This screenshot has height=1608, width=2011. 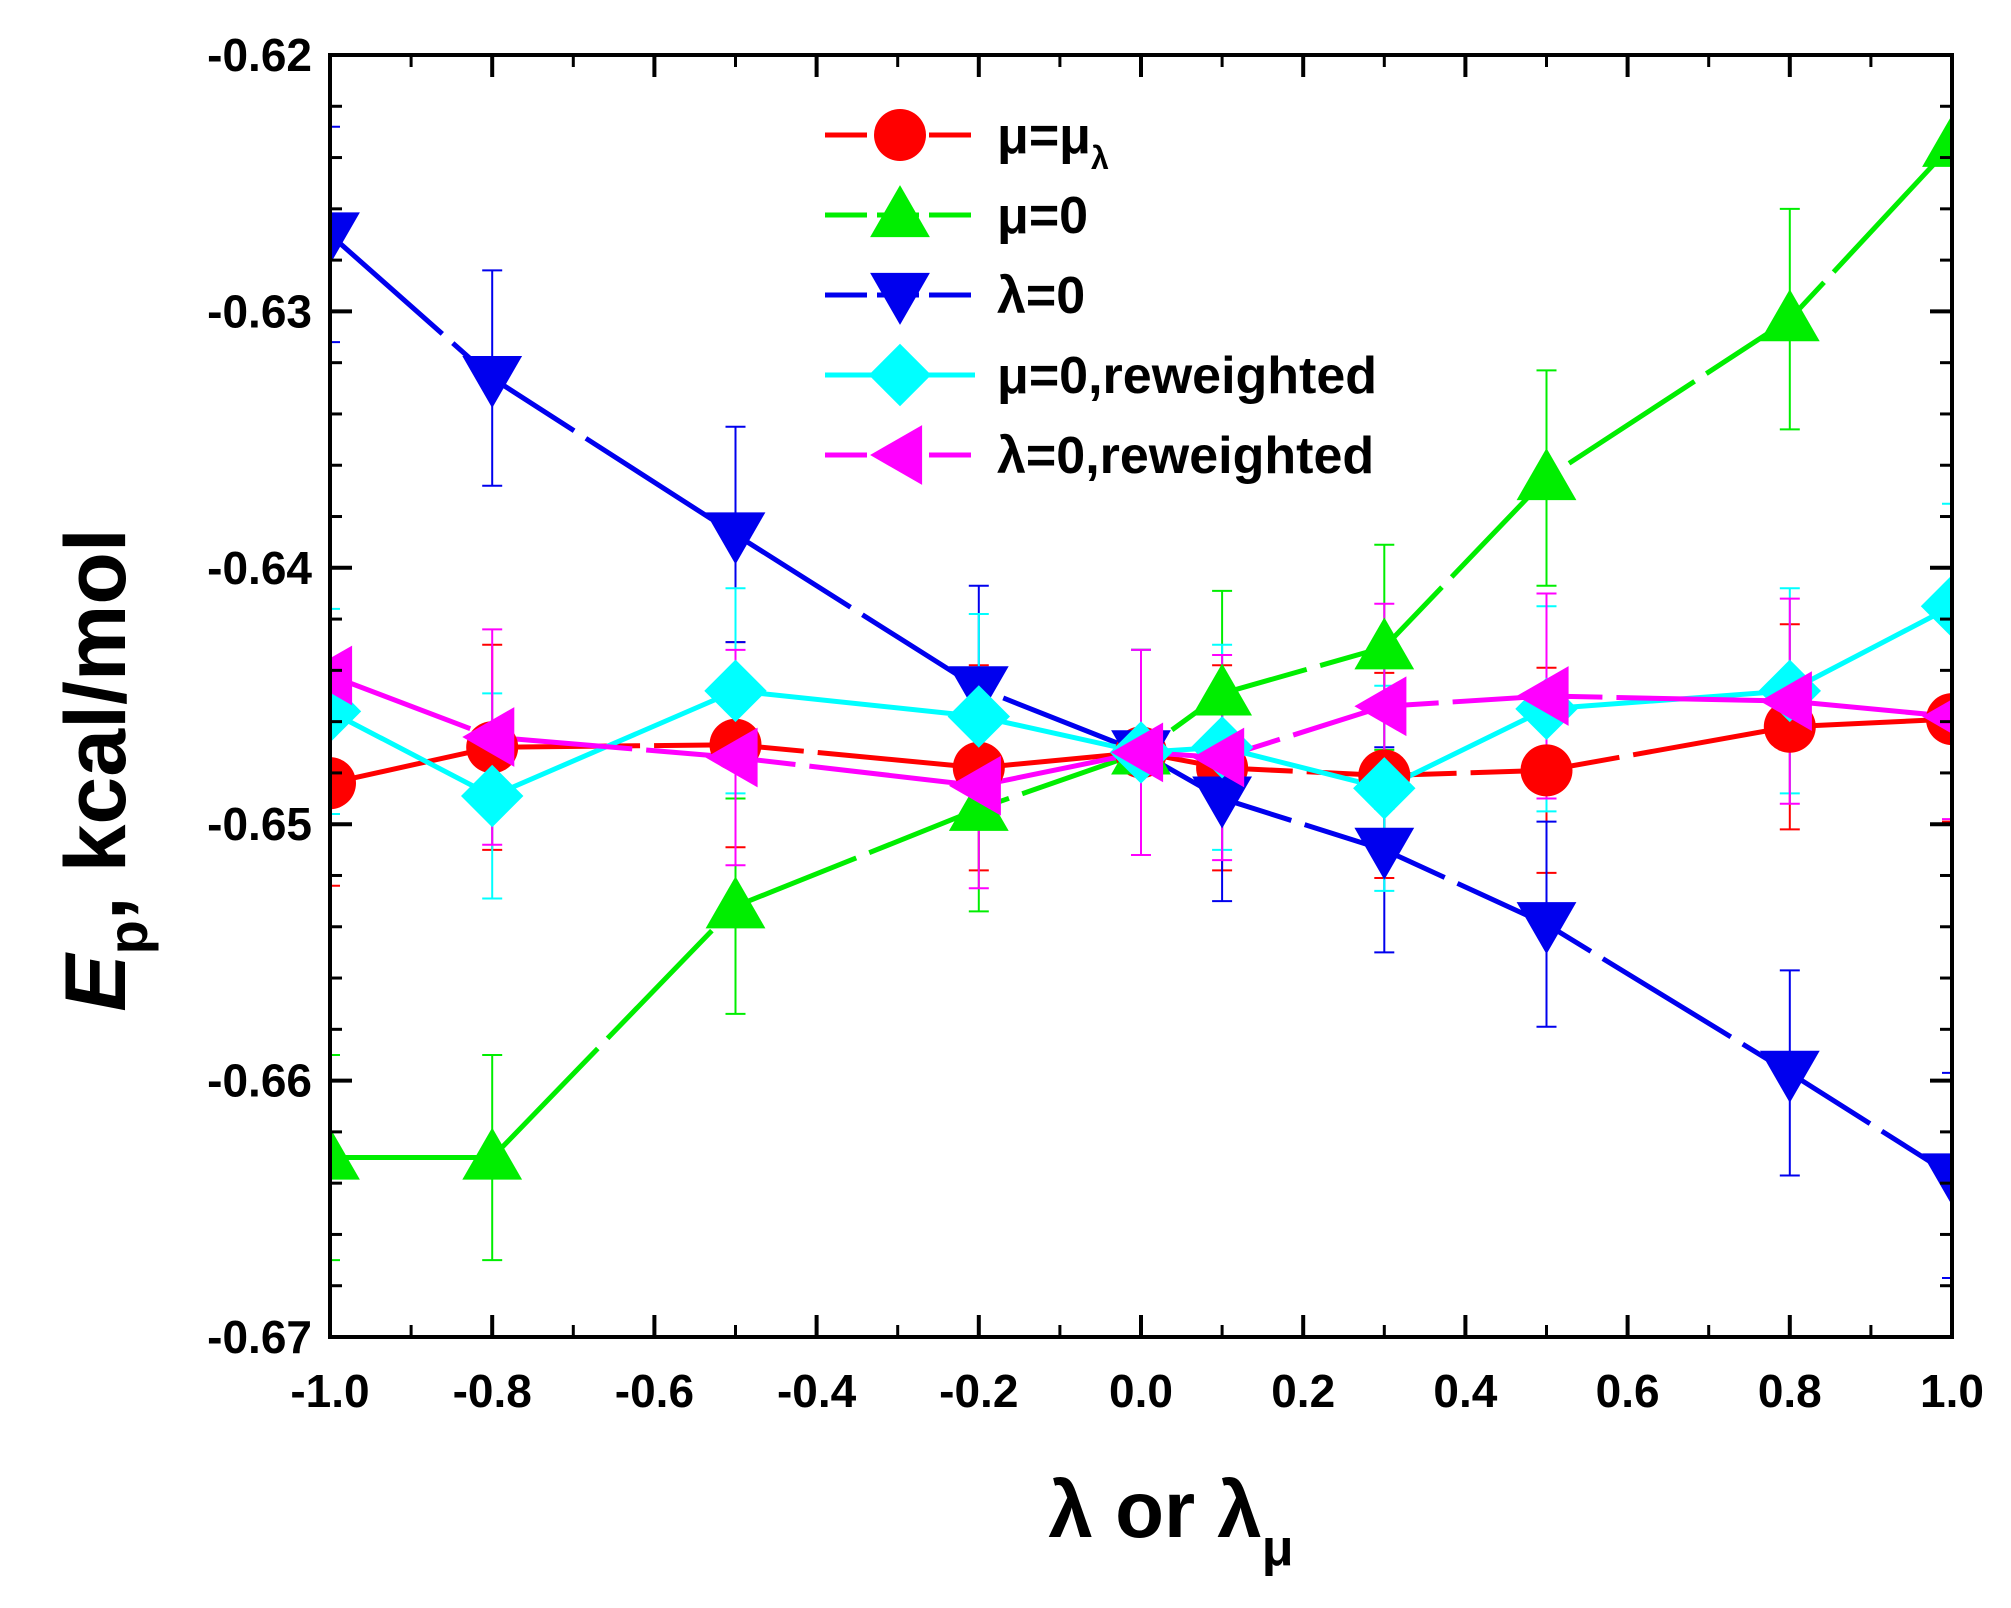 I want to click on y-tick-label: -0.66, so click(x=259, y=1081).